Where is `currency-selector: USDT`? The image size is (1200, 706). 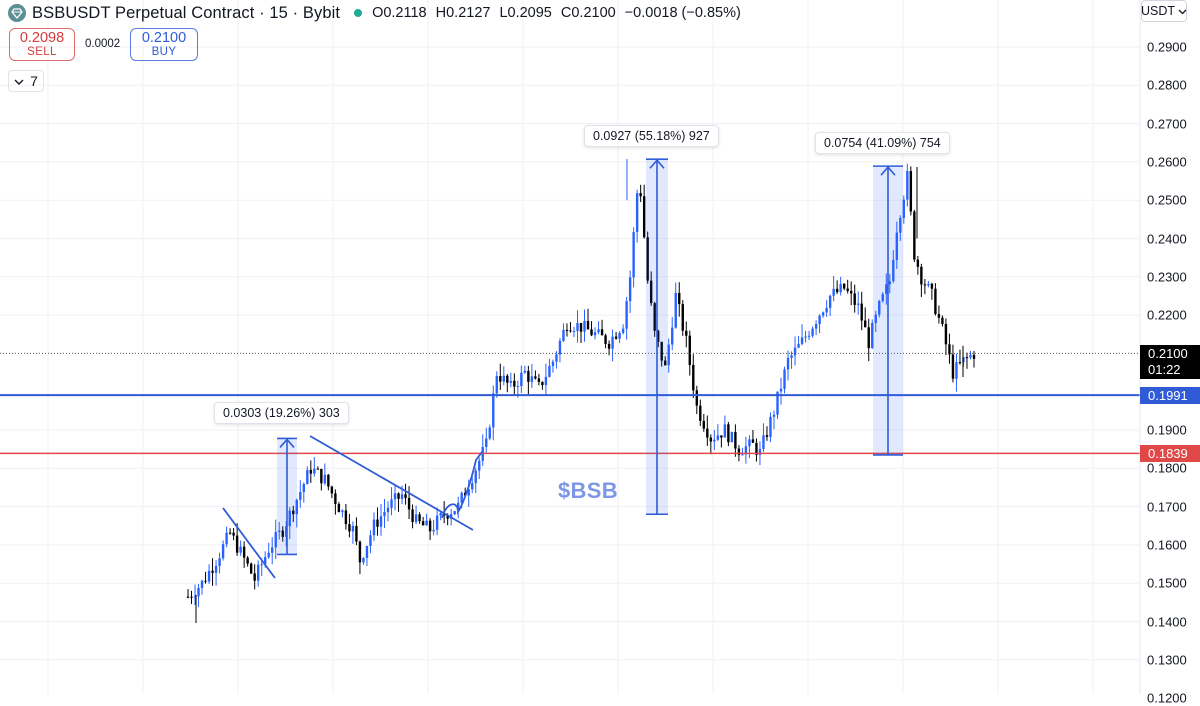 currency-selector: USDT is located at coordinates (1164, 11).